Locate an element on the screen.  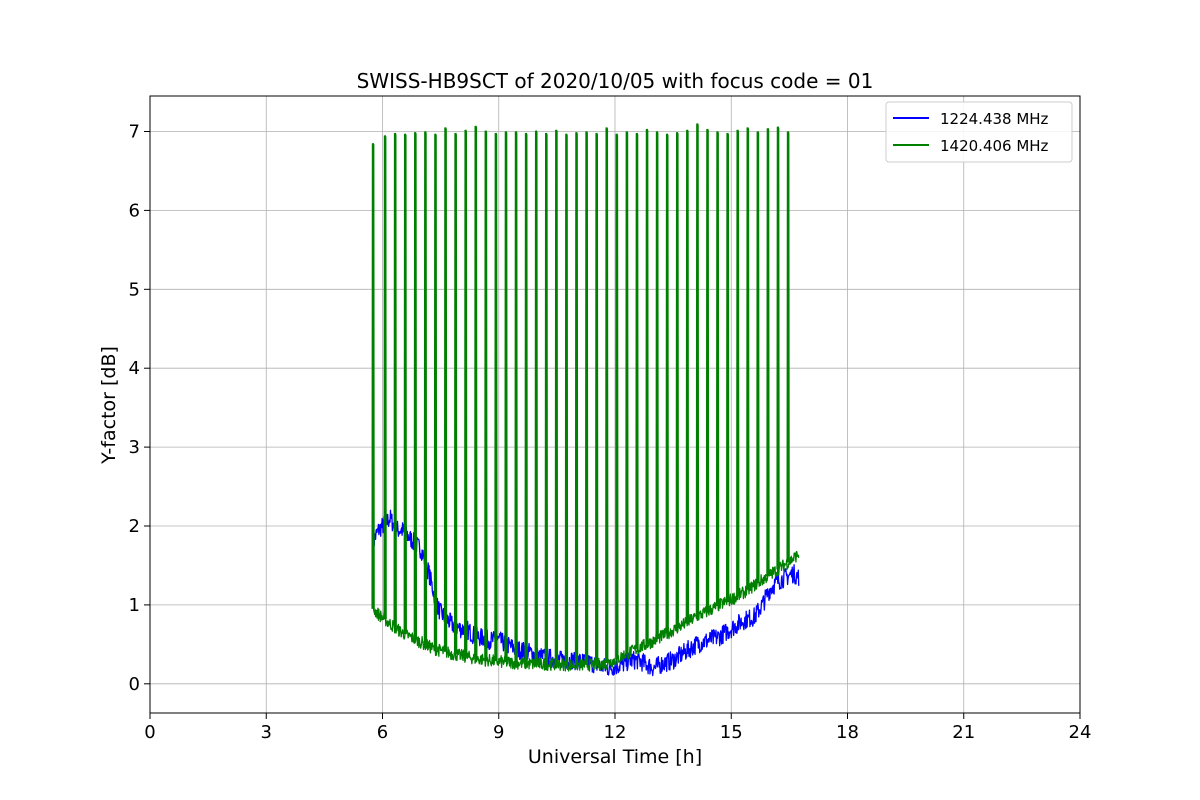
x-tick-label-21: 21 is located at coordinates (963, 732).